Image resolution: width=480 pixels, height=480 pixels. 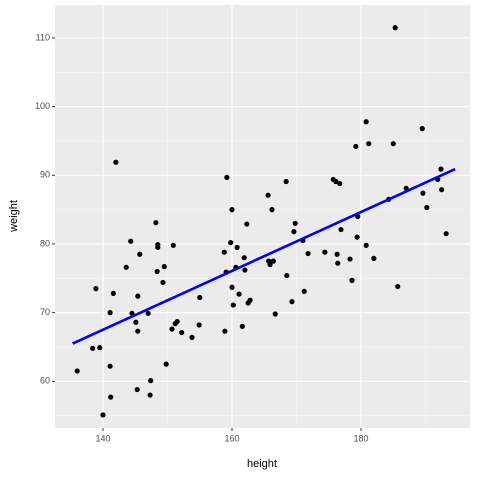 I want to click on y-tick-label: 70, so click(x=45, y=312).